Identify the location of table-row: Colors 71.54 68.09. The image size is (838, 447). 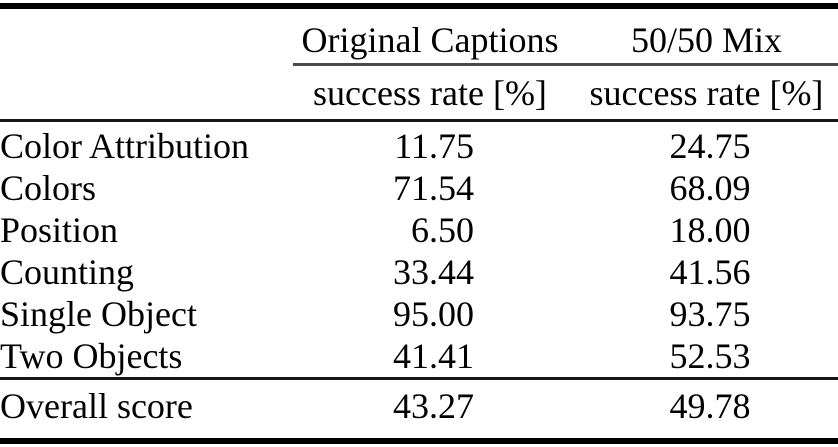
(419, 188).